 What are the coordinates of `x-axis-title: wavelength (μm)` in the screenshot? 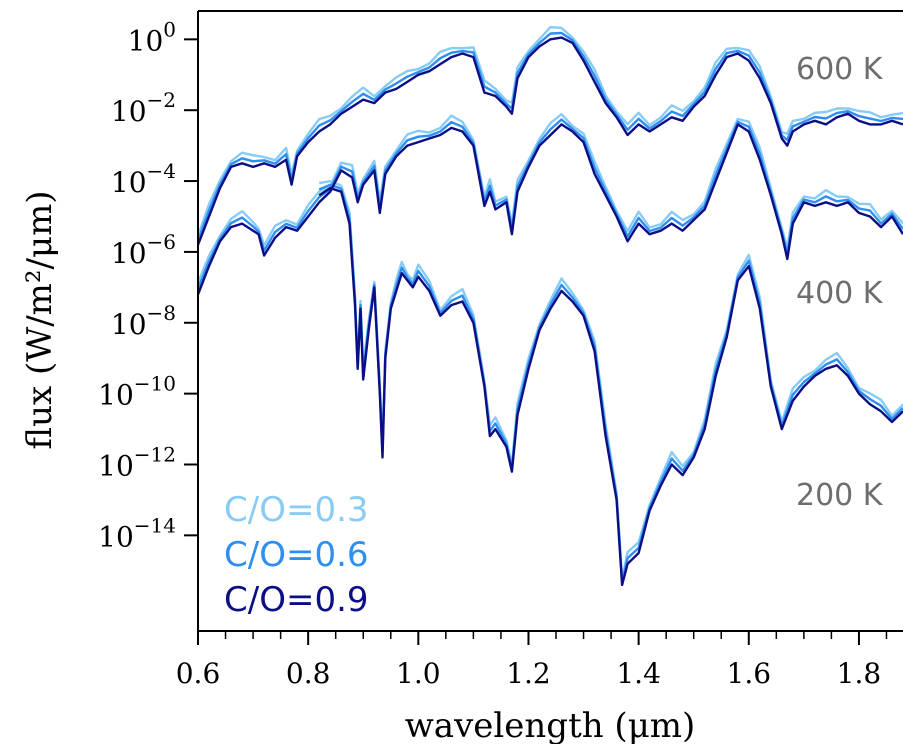 It's located at (550, 725).